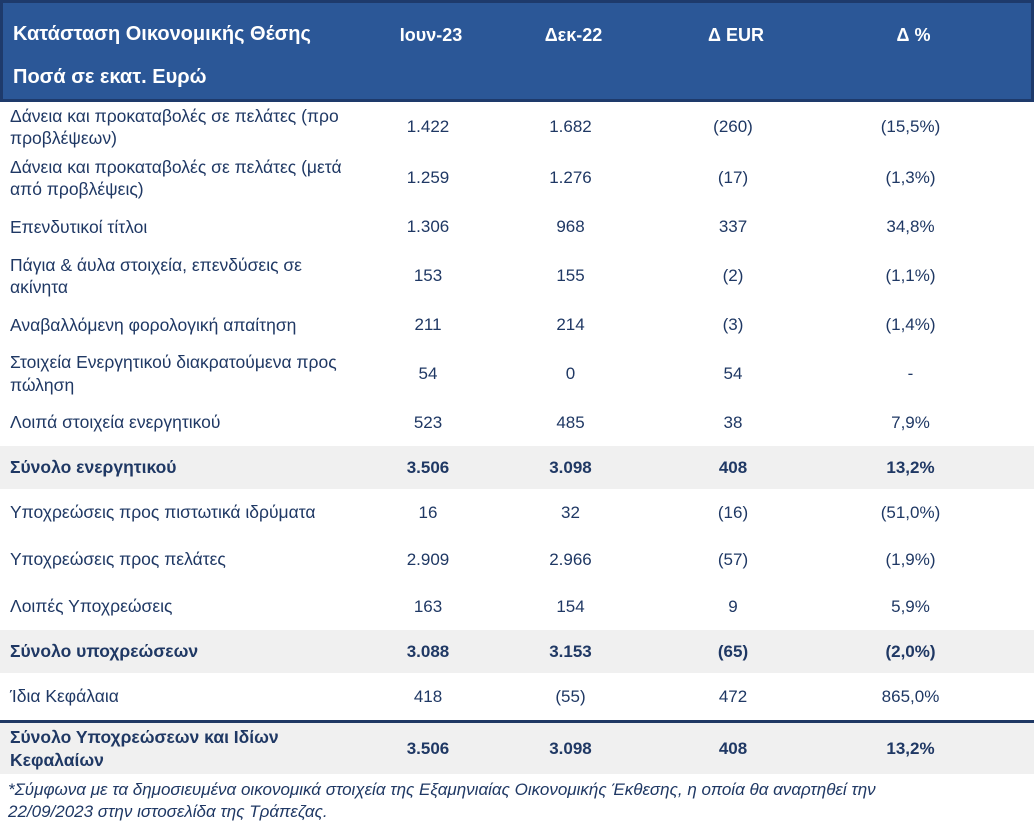 The image size is (1034, 824). I want to click on table-title: Κατάσταση Οικονομικής Θέσης, so click(162, 34).